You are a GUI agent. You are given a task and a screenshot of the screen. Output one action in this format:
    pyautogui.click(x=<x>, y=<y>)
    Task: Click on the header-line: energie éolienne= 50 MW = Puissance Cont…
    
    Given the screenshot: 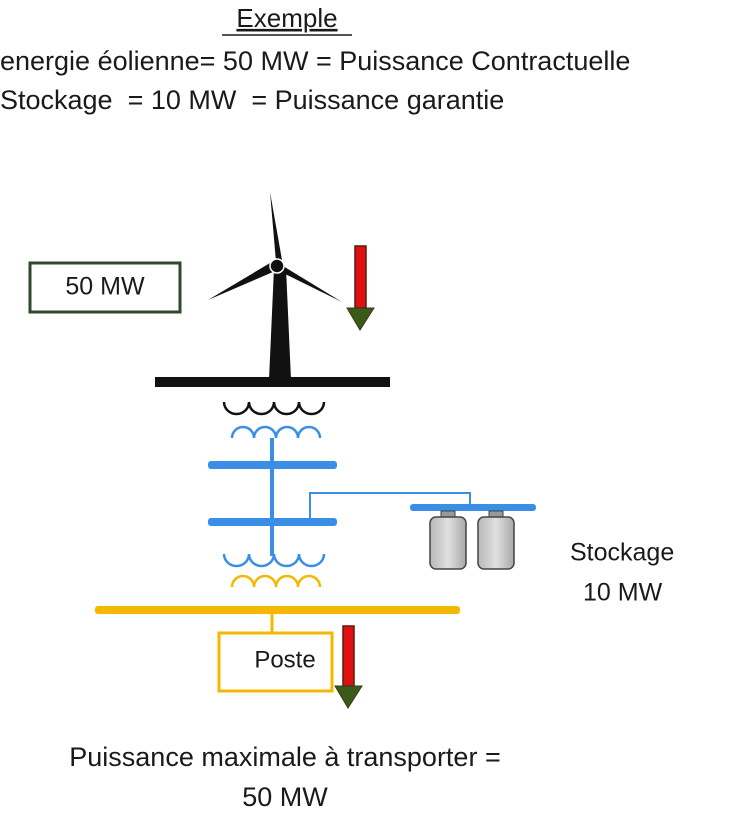 What is the action you would take?
    pyautogui.click(x=315, y=61)
    